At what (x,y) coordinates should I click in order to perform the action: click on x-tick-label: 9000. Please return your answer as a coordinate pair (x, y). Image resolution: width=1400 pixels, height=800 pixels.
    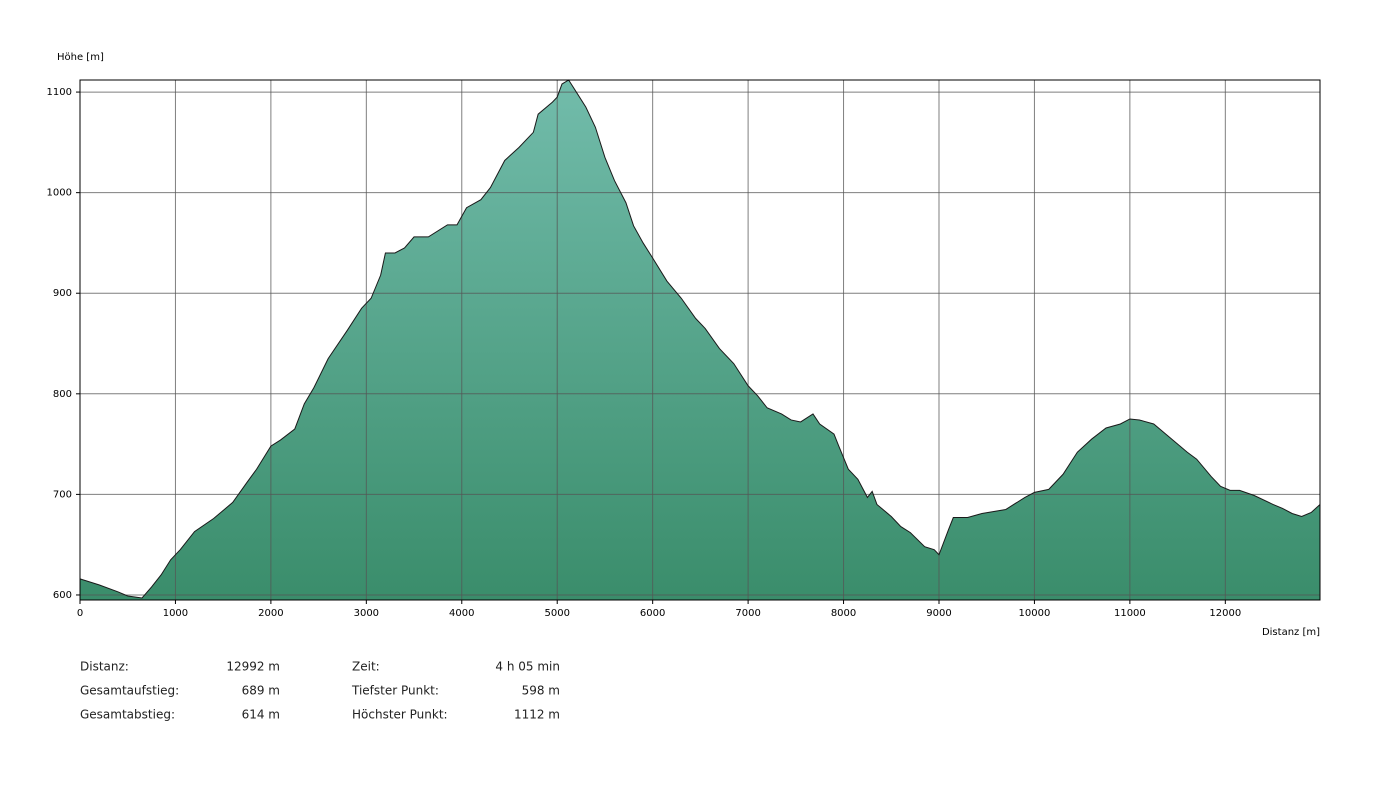
    Looking at the image, I should click on (938, 613).